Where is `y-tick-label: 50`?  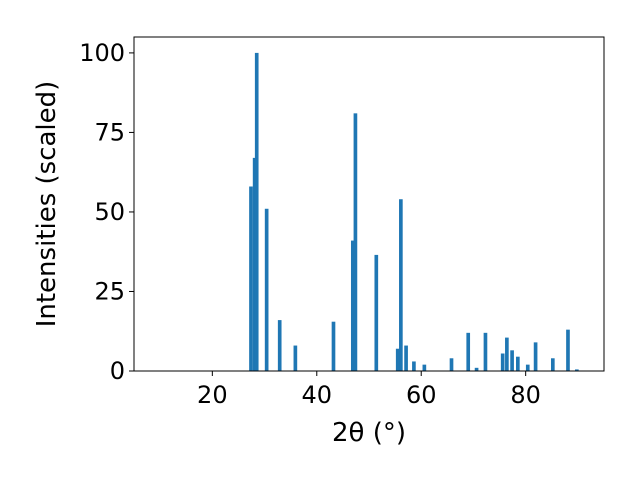
y-tick-label: 50 is located at coordinates (109, 212).